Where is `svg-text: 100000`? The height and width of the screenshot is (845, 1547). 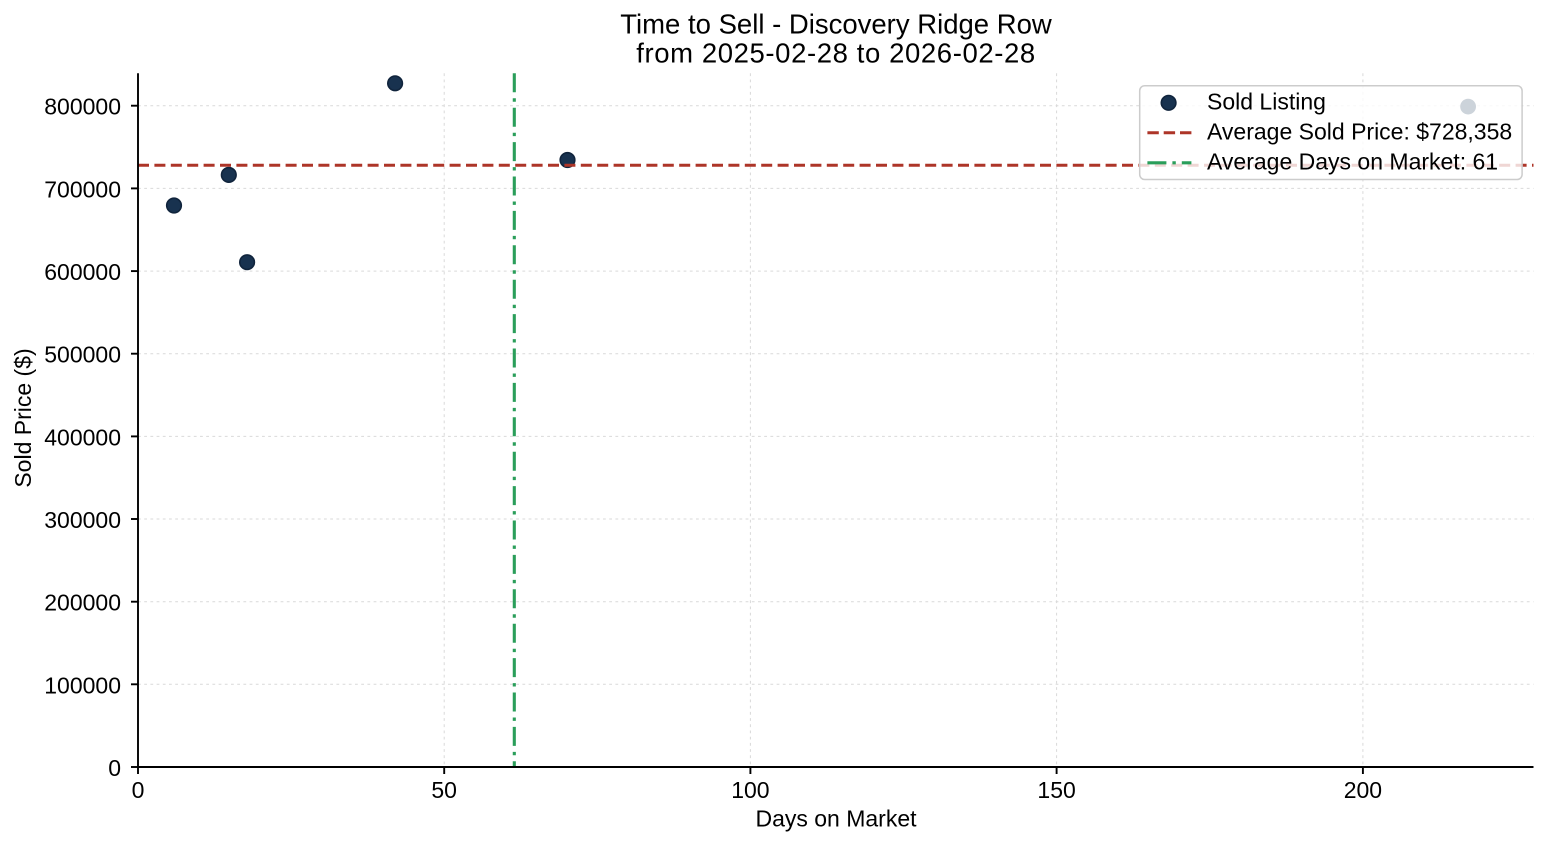
svg-text: 100000 is located at coordinates (82, 685).